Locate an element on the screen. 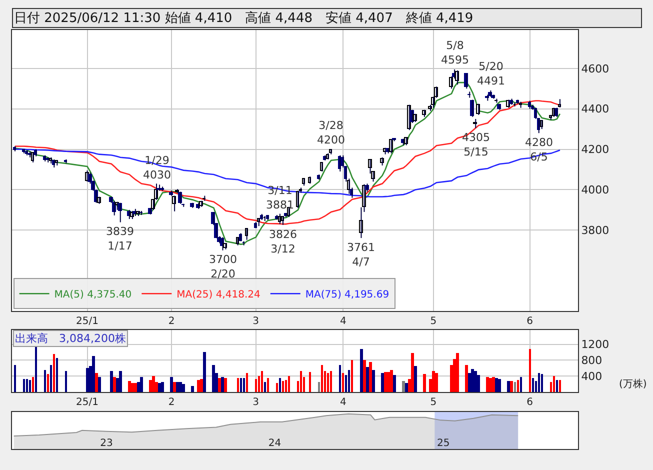 The height and width of the screenshot is (470, 653). x-tick-label: 3 is located at coordinates (256, 402).